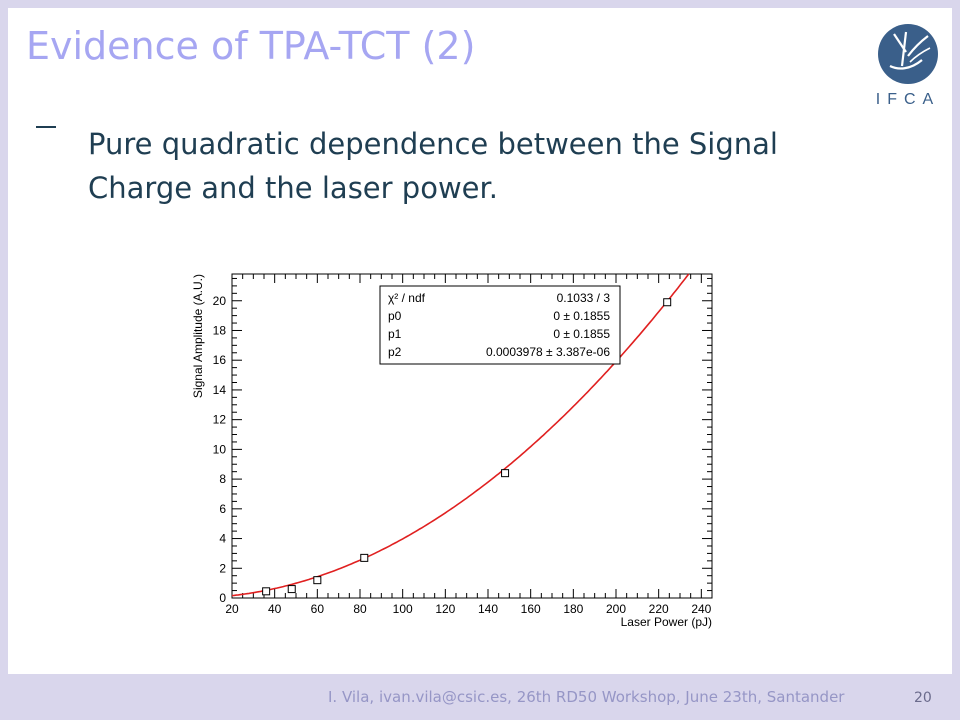 This screenshot has width=960, height=720. Describe the element at coordinates (445, 609) in the screenshot. I see `x-tick-label: 120` at that location.